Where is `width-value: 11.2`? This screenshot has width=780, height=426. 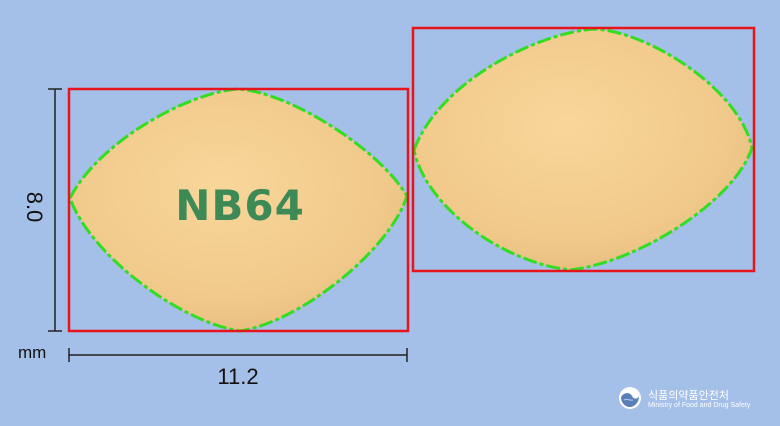
width-value: 11.2 is located at coordinates (238, 376).